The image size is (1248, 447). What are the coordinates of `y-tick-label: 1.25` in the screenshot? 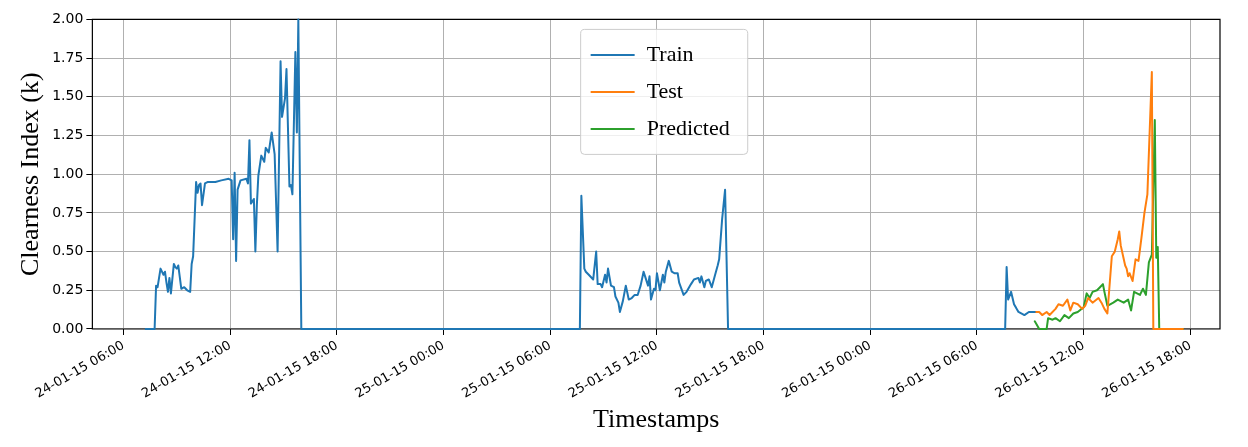 It's located at (68, 134).